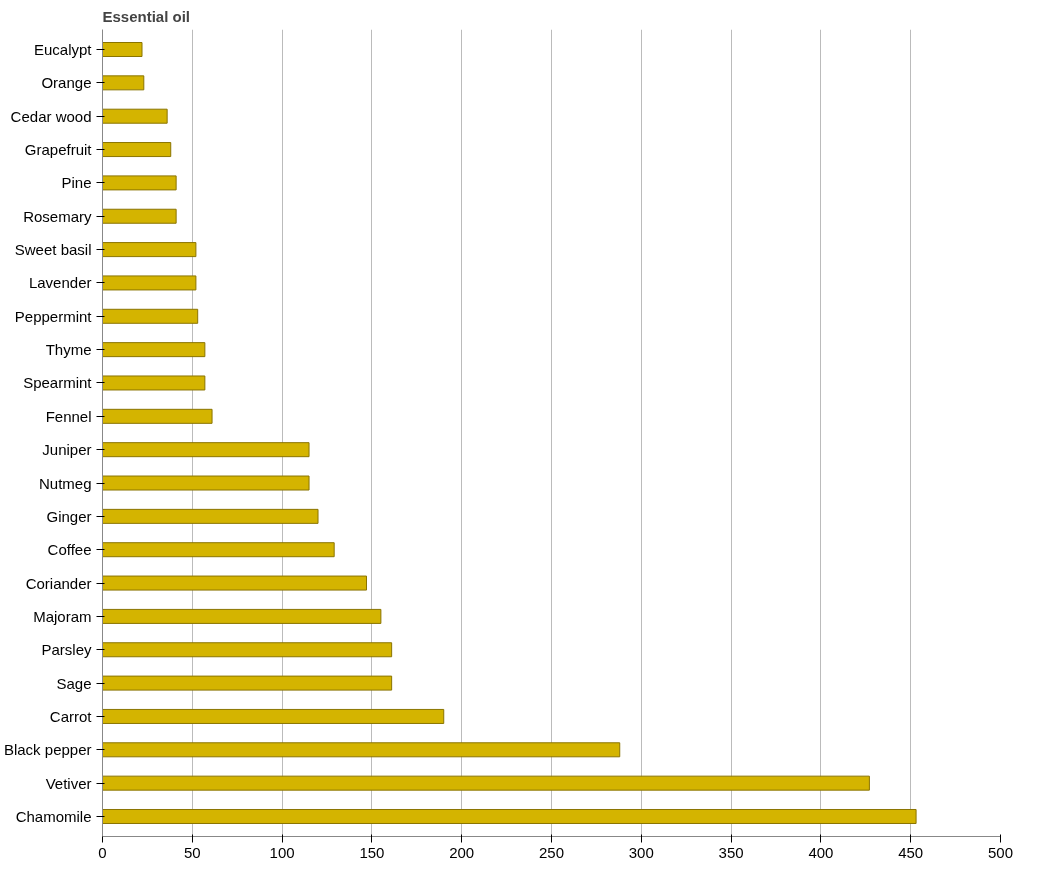 Image resolution: width=1043 pixels, height=876 pixels. Describe the element at coordinates (60, 283) in the screenshot. I see `y-tick-label: Lavender` at that location.